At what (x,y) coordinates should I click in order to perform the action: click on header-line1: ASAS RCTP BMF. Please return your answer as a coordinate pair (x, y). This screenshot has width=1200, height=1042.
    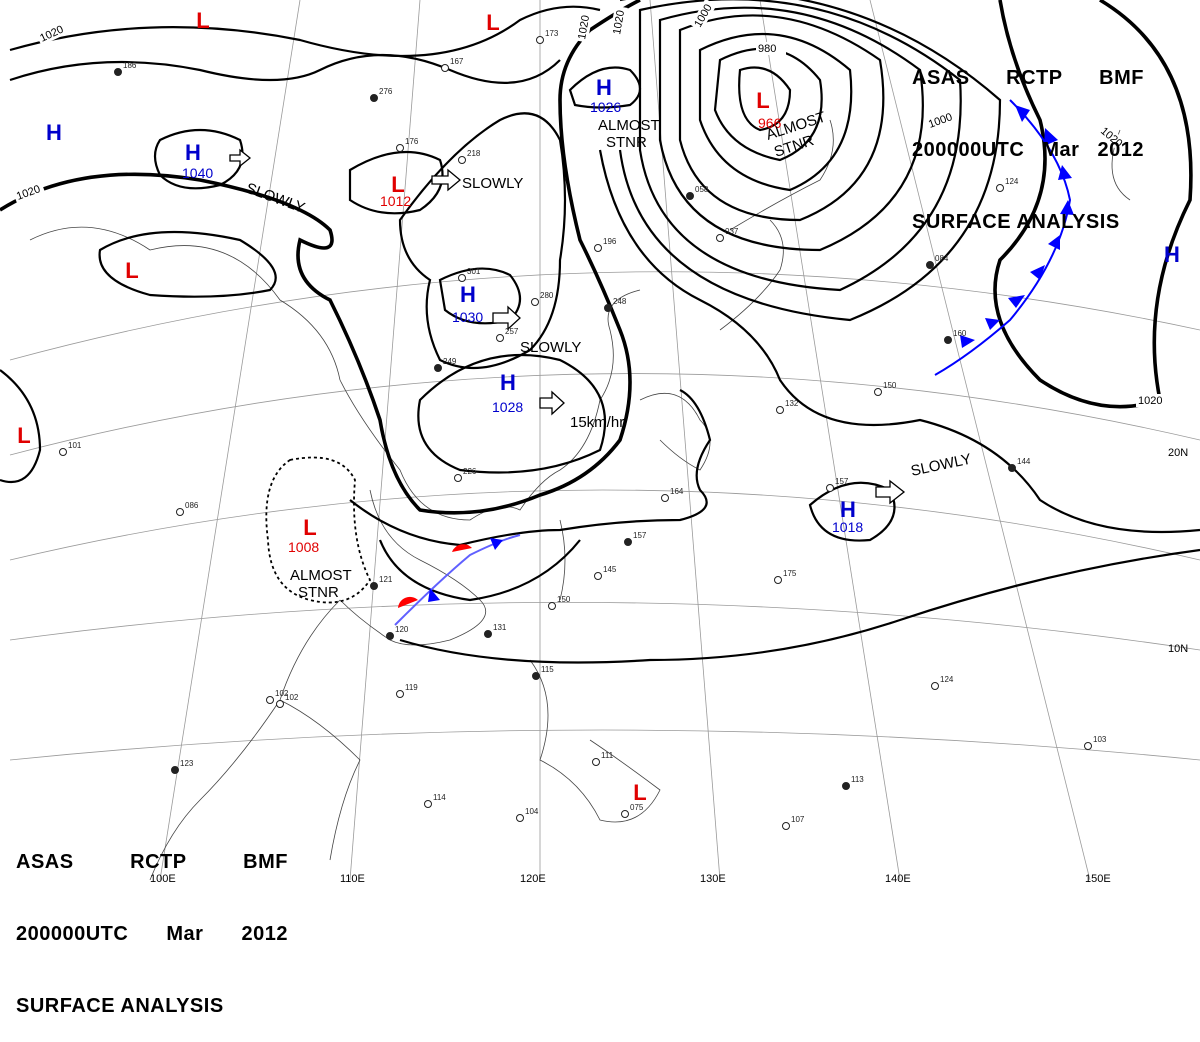
    Looking at the image, I should click on (152, 862).